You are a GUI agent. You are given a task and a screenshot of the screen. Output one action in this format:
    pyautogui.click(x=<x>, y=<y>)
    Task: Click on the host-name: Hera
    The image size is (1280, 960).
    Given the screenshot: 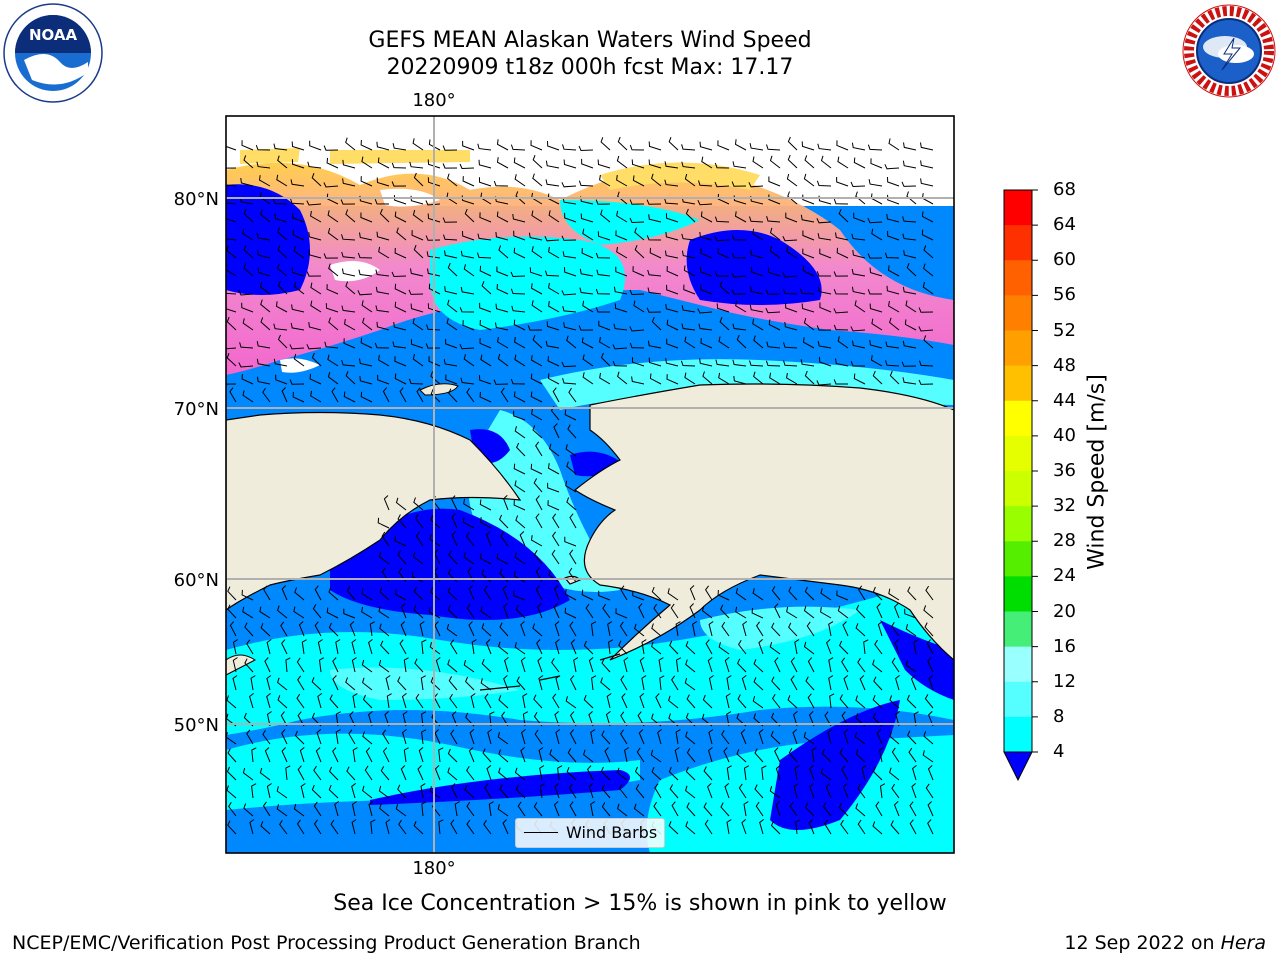 What is the action you would take?
    pyautogui.click(x=1243, y=943)
    